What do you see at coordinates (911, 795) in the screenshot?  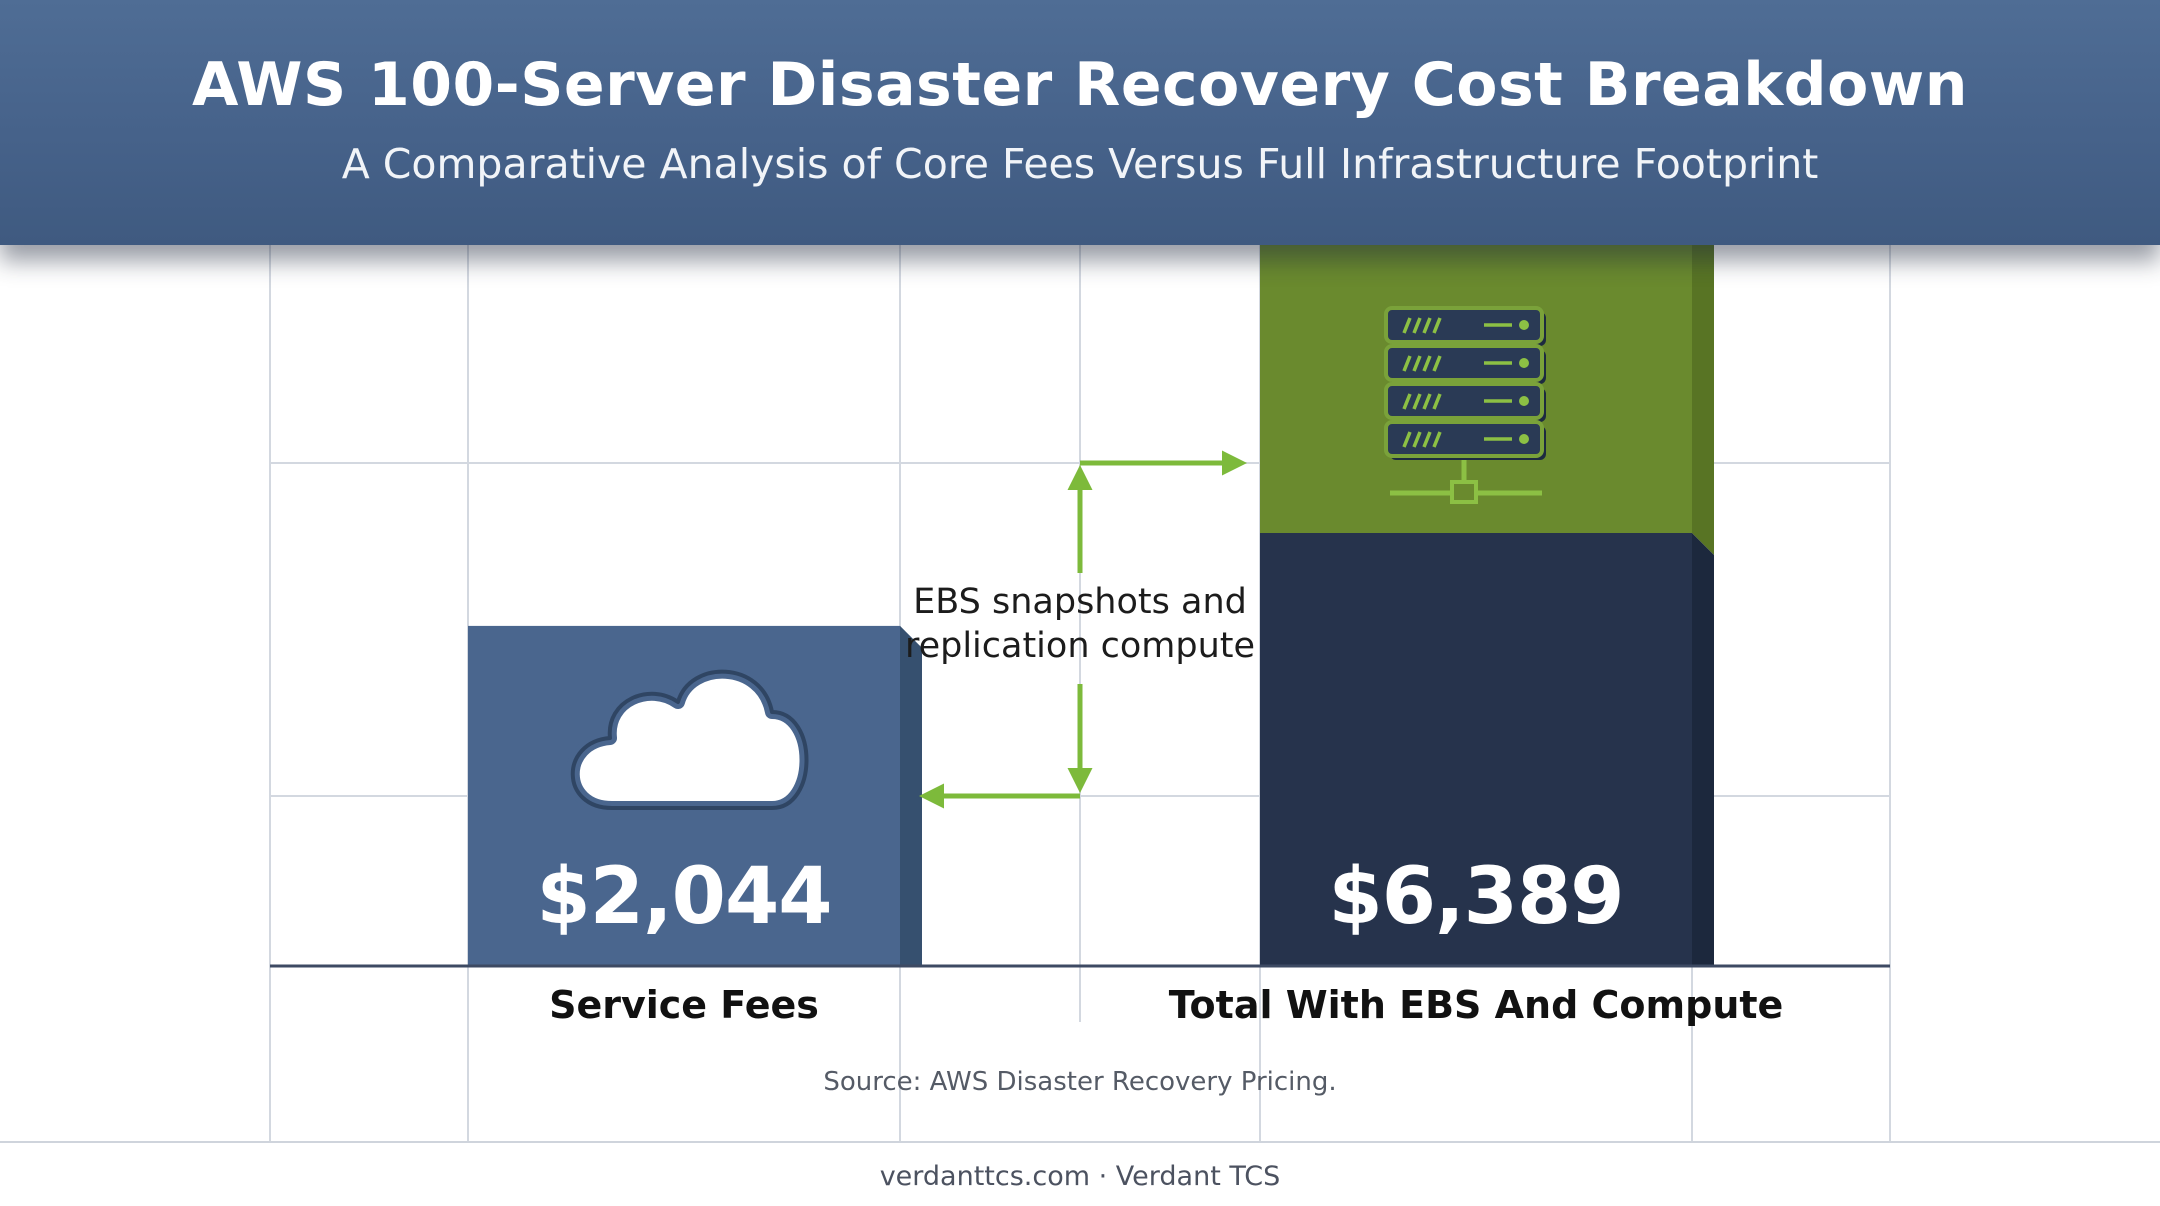 I see `bar-service-fees-side` at bounding box center [911, 795].